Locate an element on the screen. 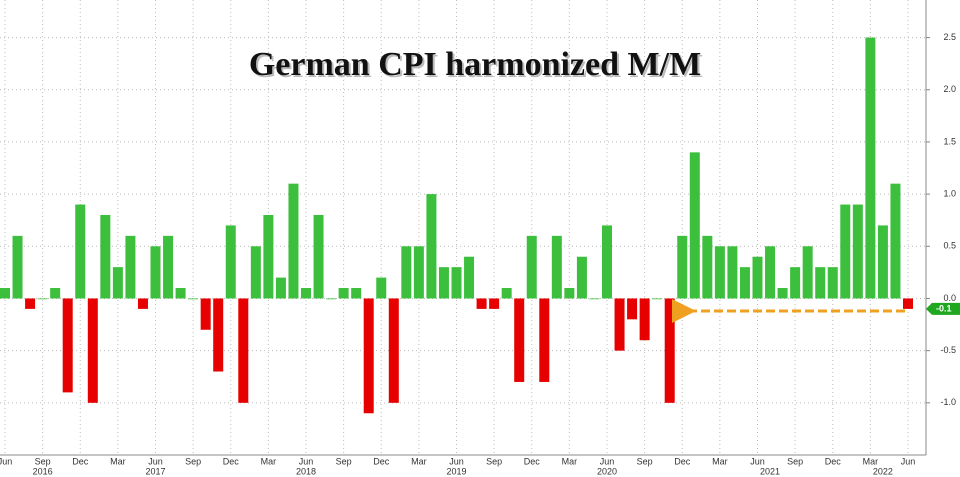 This screenshot has width=960, height=477. y-tick-label: 0.5 is located at coordinates (949, 246).